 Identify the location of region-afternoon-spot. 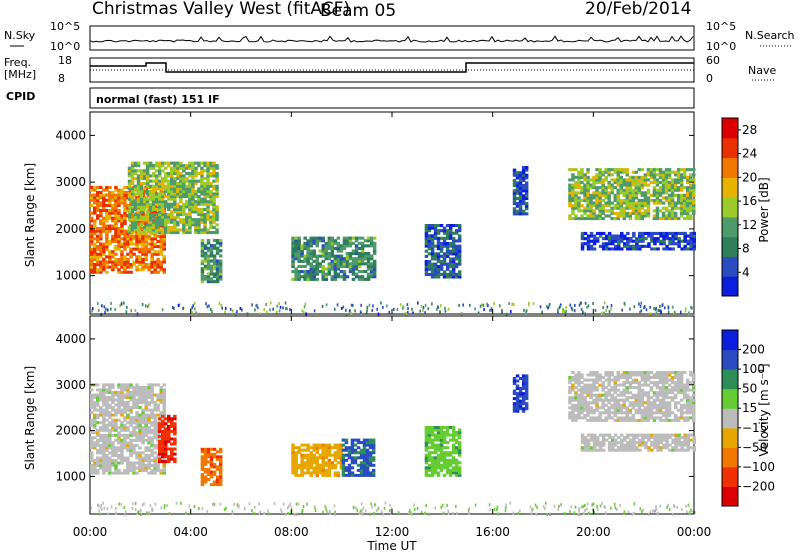
(520, 191).